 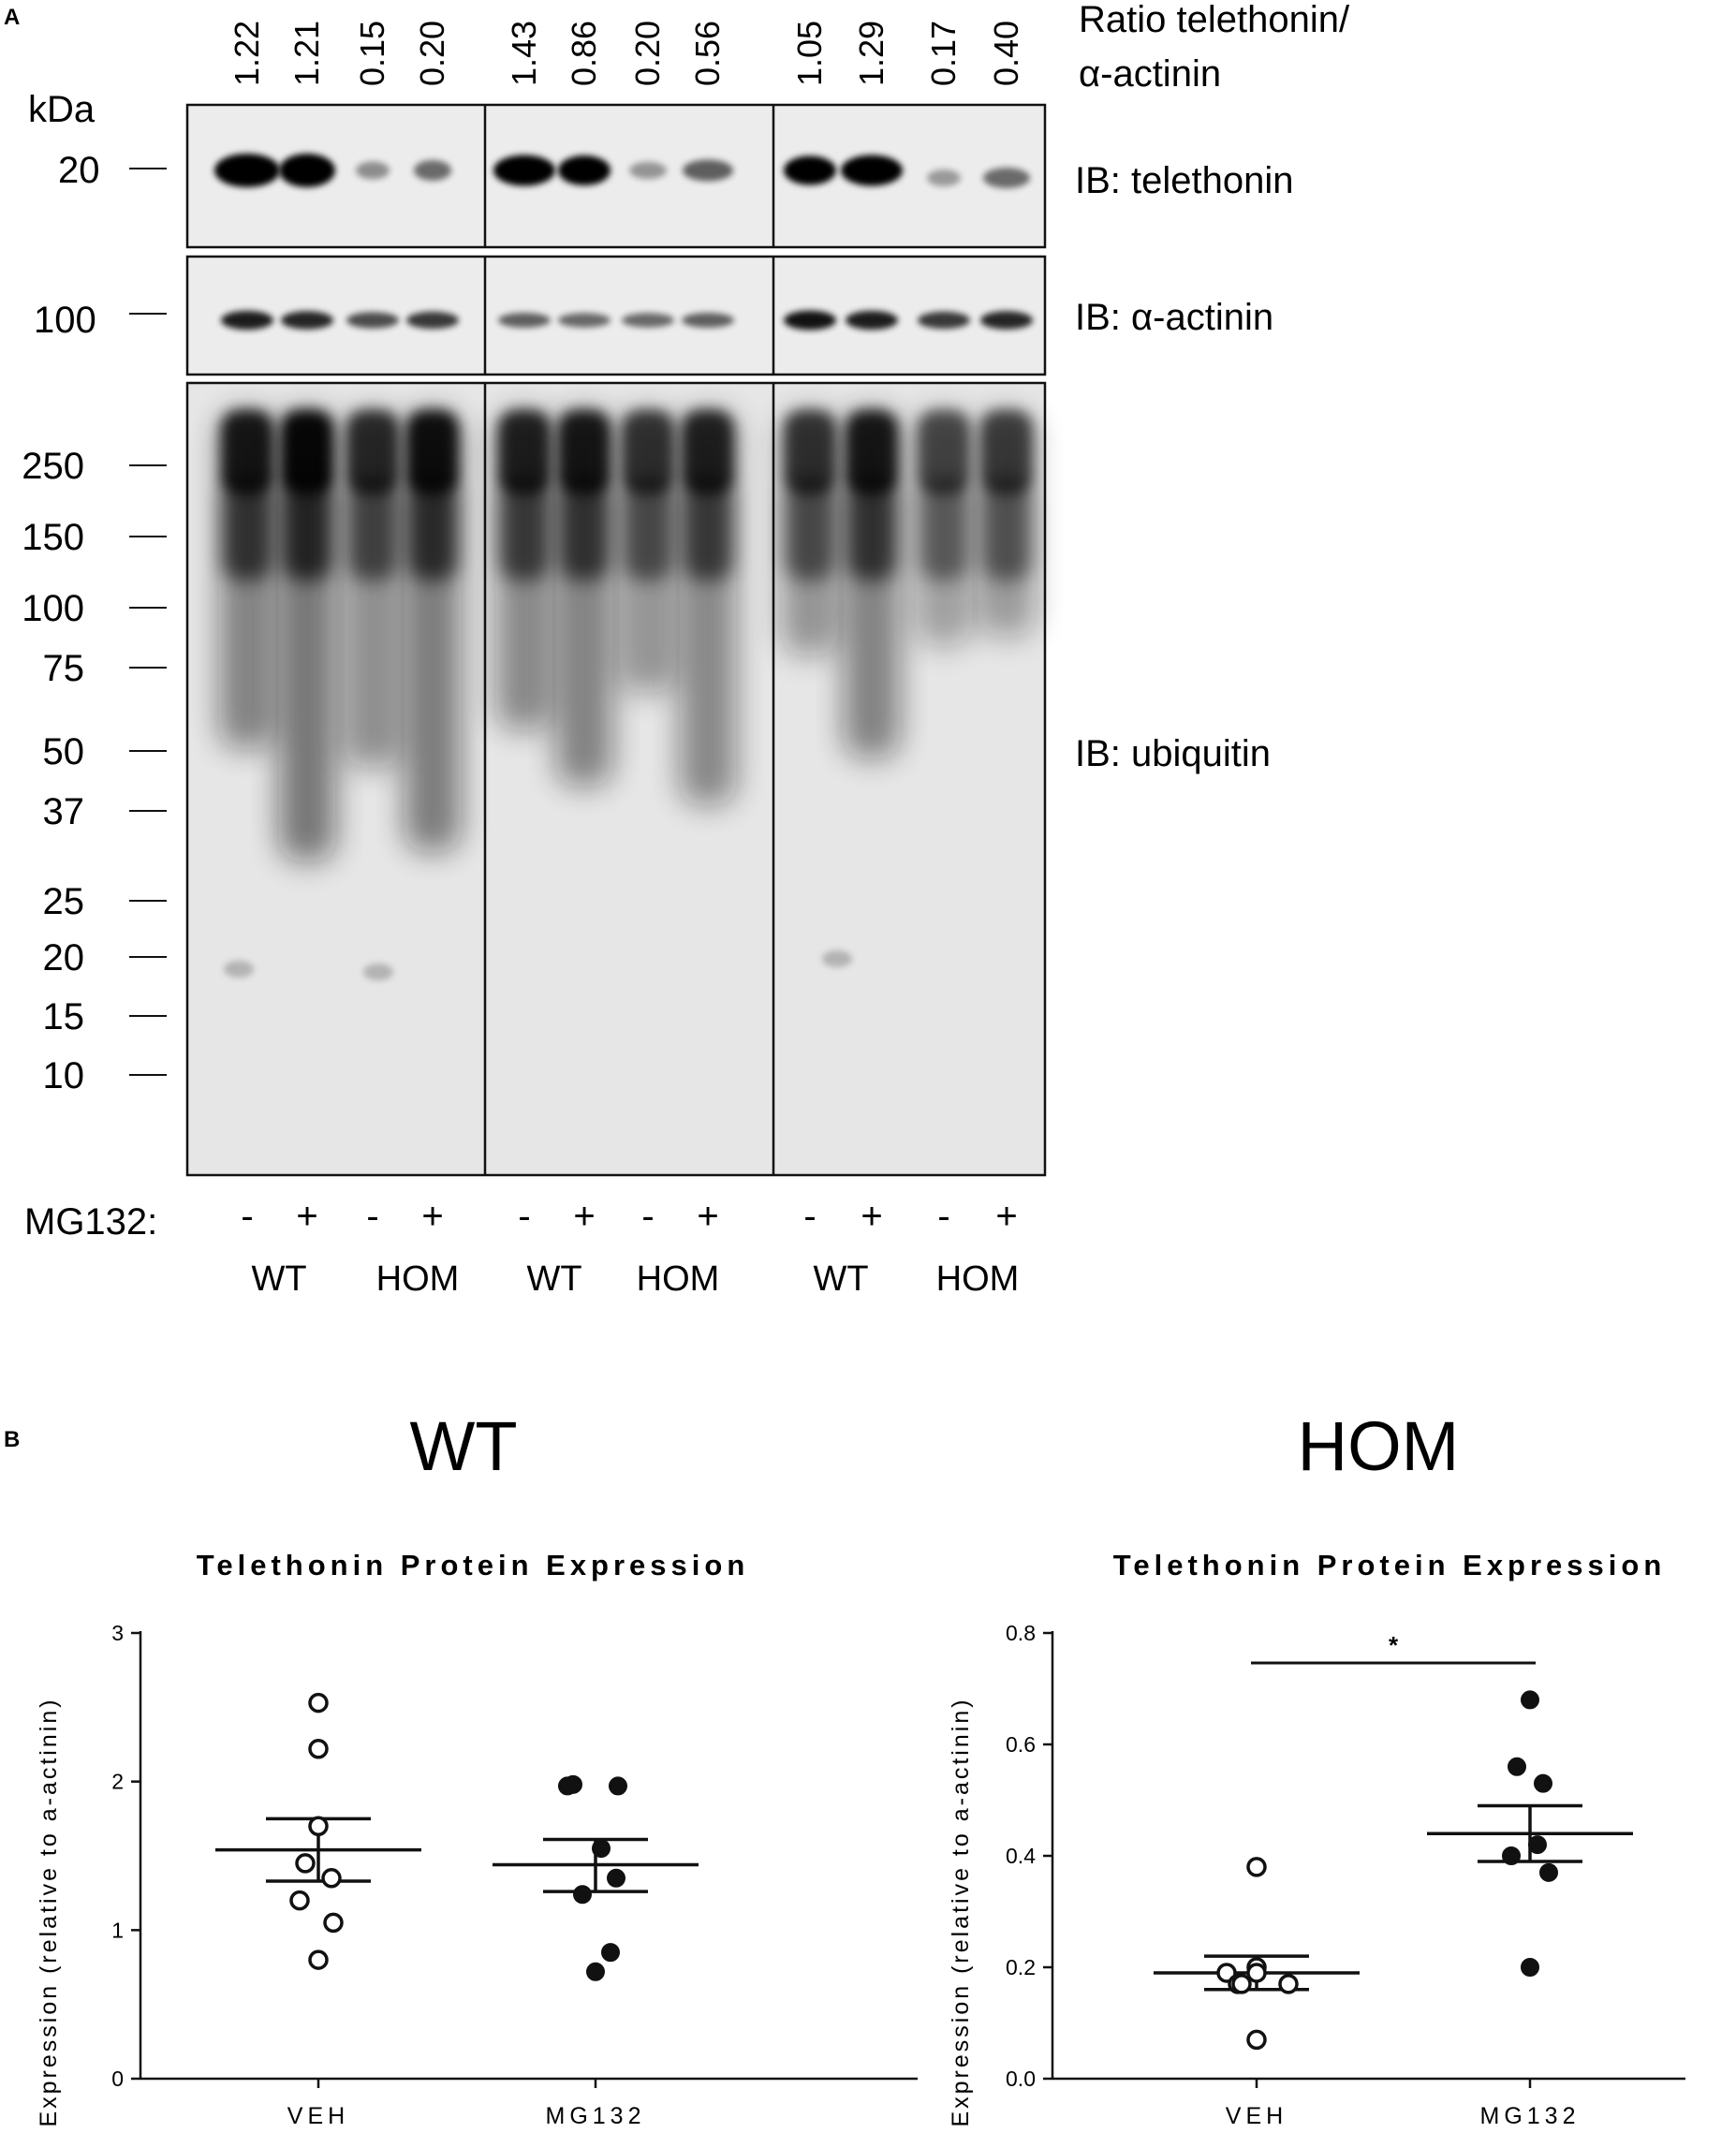 I want to click on ratio-value: 0.40, so click(x=1006, y=54).